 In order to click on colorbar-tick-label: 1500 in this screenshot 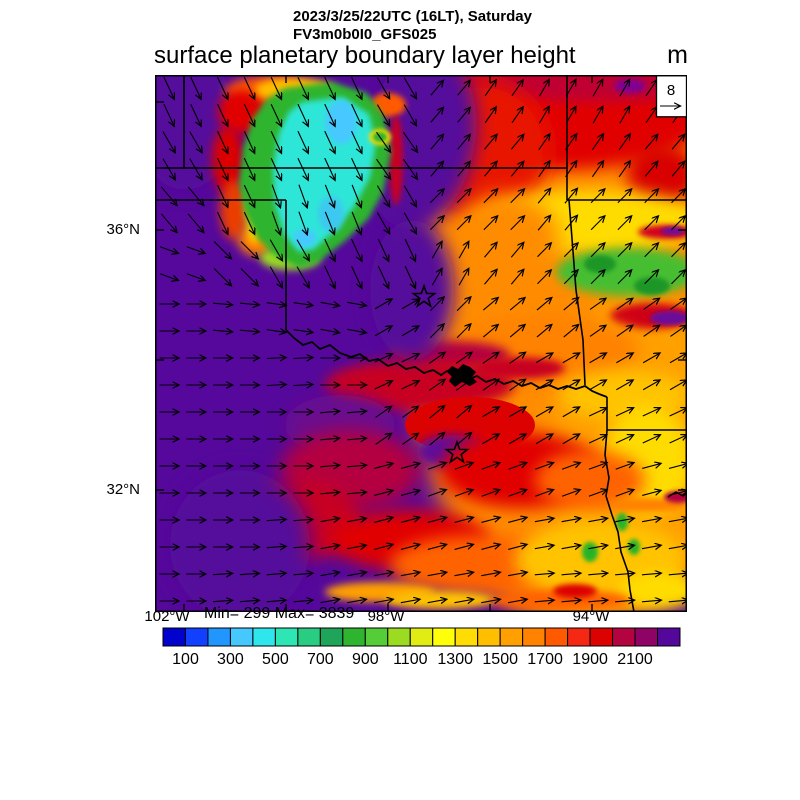, I will do `click(500, 659)`.